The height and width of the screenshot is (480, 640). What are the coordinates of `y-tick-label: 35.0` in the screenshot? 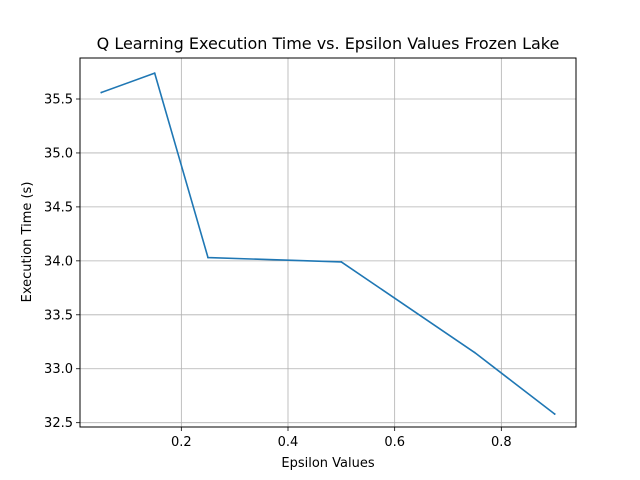 It's located at (58, 153).